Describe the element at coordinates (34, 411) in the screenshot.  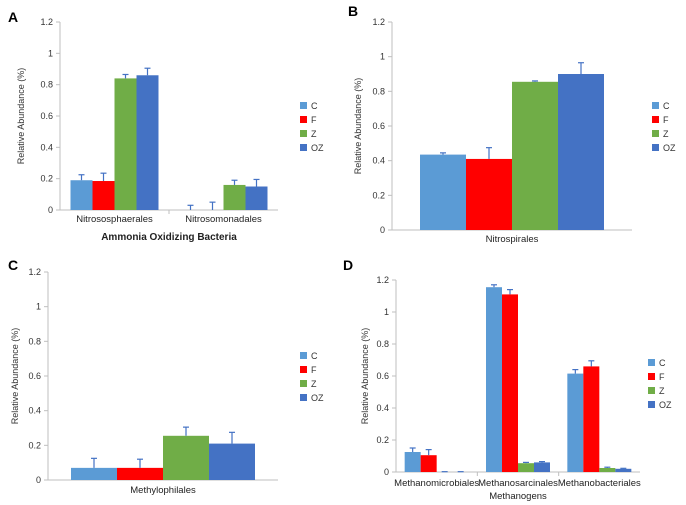
I see `panel-c-ytick-label: 0.4` at that location.